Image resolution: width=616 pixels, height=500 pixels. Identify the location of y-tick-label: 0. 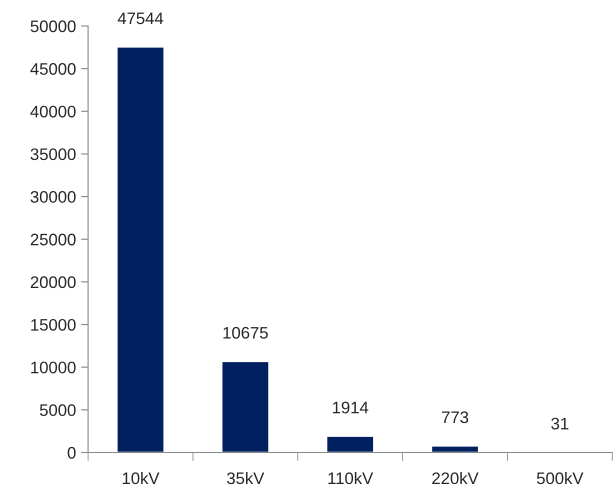
(72, 452).